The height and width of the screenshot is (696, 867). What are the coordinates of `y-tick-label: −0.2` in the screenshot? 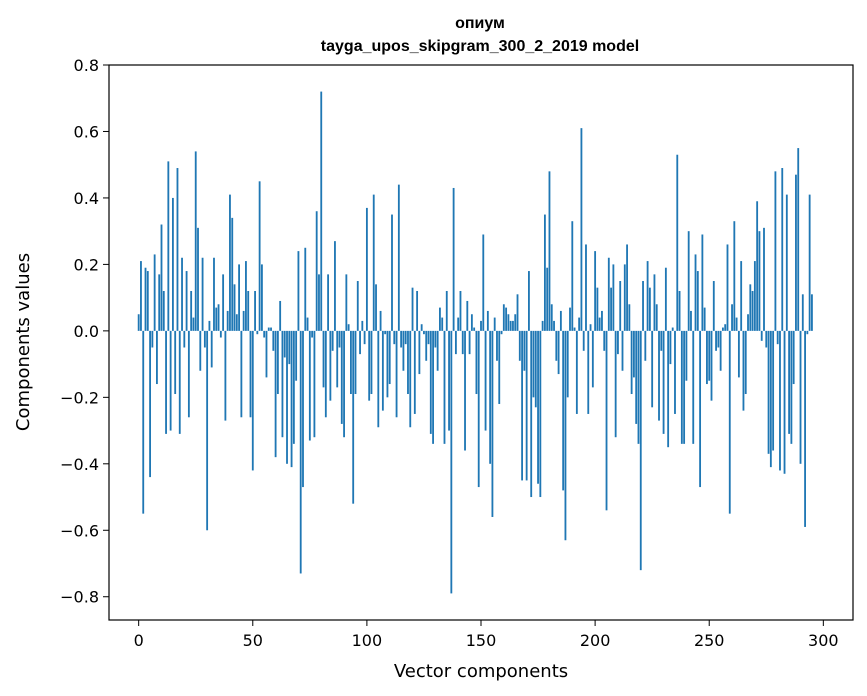 It's located at (79, 397).